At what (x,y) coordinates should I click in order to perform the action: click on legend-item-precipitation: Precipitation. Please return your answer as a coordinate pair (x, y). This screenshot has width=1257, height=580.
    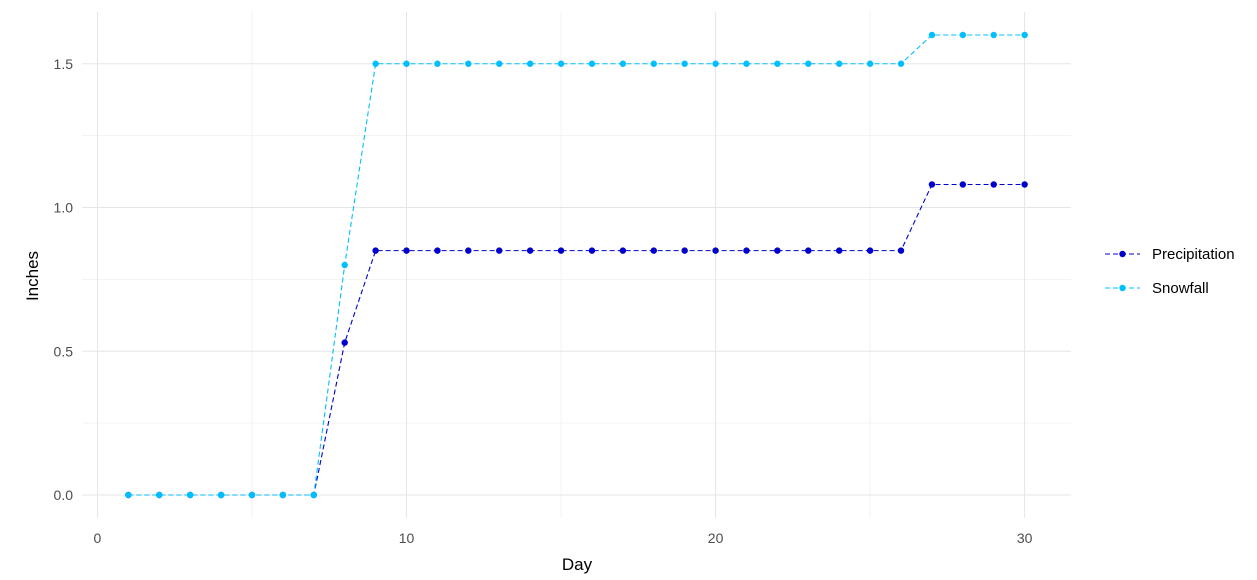
    Looking at the image, I should click on (1170, 254).